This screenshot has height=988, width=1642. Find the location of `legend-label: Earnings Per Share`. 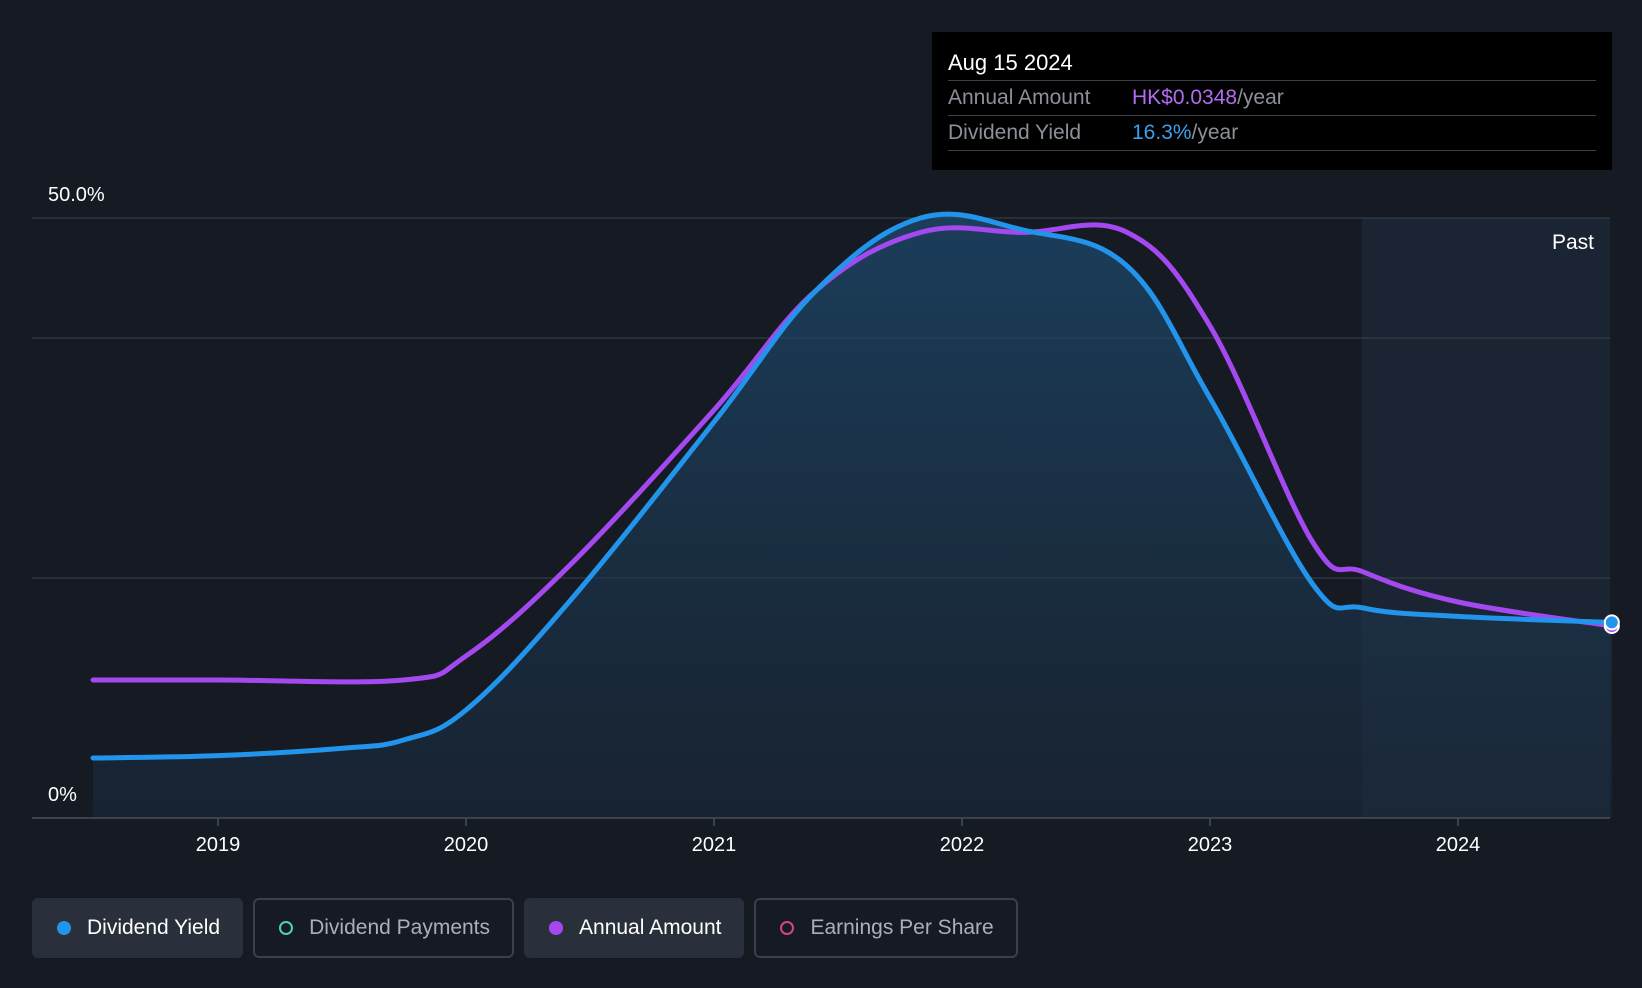

legend-label: Earnings Per Share is located at coordinates (902, 927).